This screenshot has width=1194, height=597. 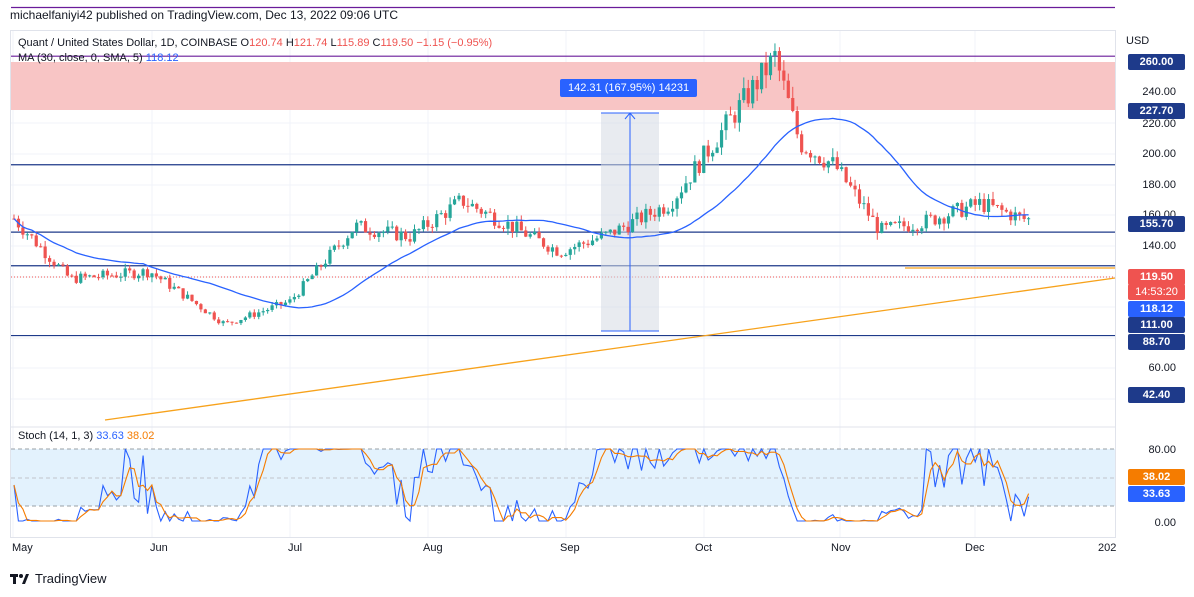 What do you see at coordinates (1159, 154) in the screenshot?
I see `axis-tick: 200.00` at bounding box center [1159, 154].